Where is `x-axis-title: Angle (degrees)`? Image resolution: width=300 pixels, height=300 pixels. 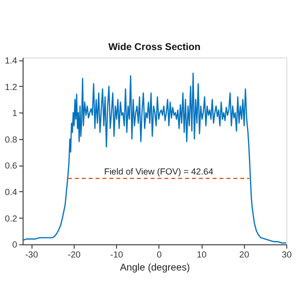 x-axis-title: Angle (degrees) is located at coordinates (155, 268).